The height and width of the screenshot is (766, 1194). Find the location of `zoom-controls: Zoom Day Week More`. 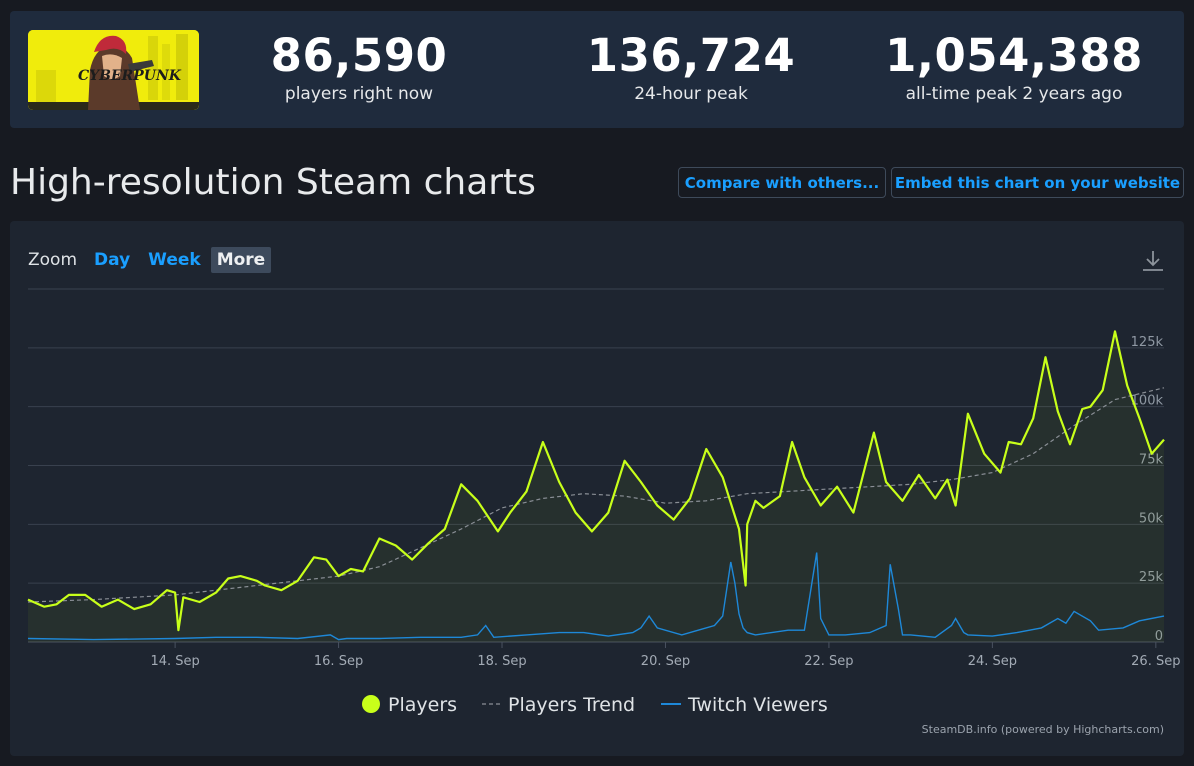

zoom-controls: Zoom Day Week More is located at coordinates (158, 260).